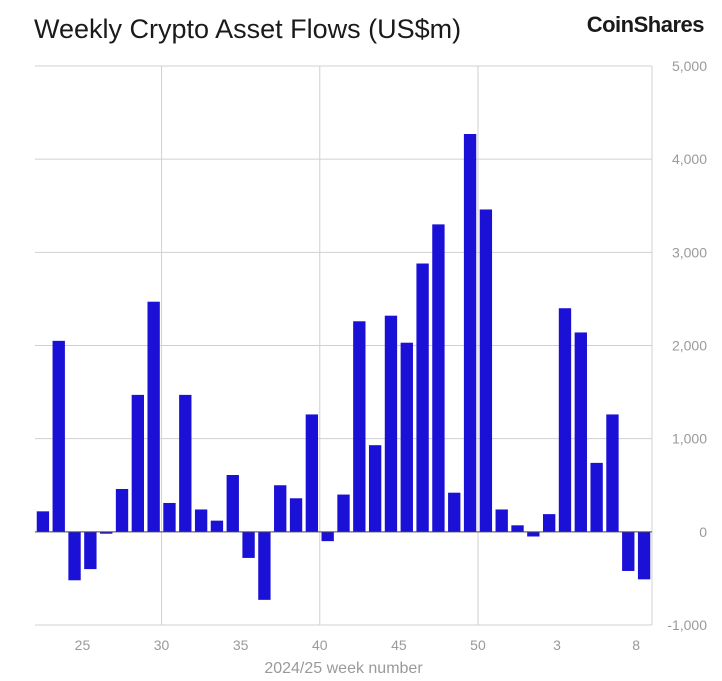 Image resolution: width=722 pixels, height=681 pixels. What do you see at coordinates (645, 24) in the screenshot?
I see `coinshares-logo: CoinShares` at bounding box center [645, 24].